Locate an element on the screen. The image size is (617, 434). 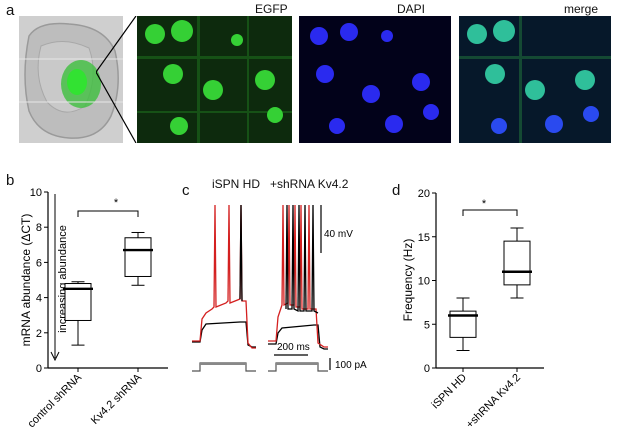
chart-d-ytick-label: 15 is located at coordinates (424, 238).